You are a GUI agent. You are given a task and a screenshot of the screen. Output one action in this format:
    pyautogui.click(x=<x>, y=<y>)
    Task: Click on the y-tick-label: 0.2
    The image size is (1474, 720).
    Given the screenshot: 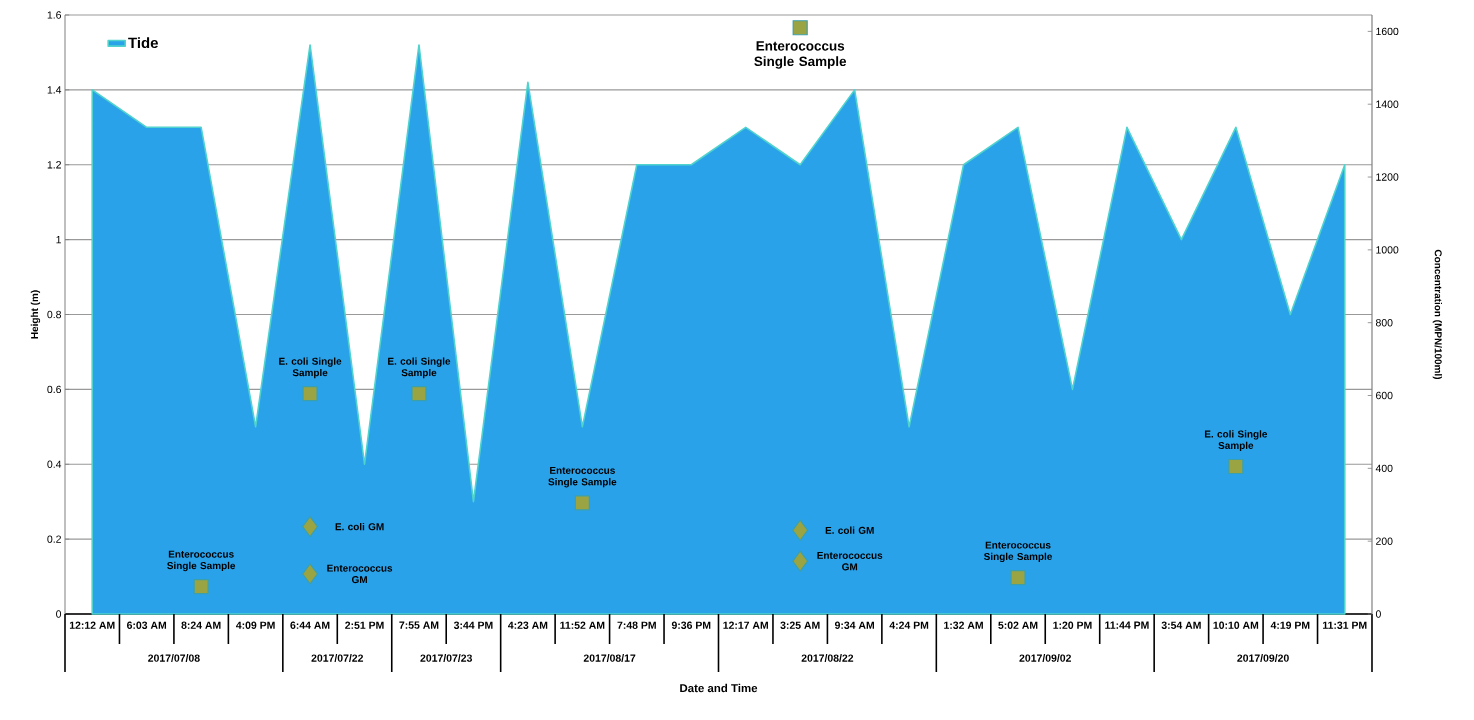 What is the action you would take?
    pyautogui.click(x=54, y=539)
    